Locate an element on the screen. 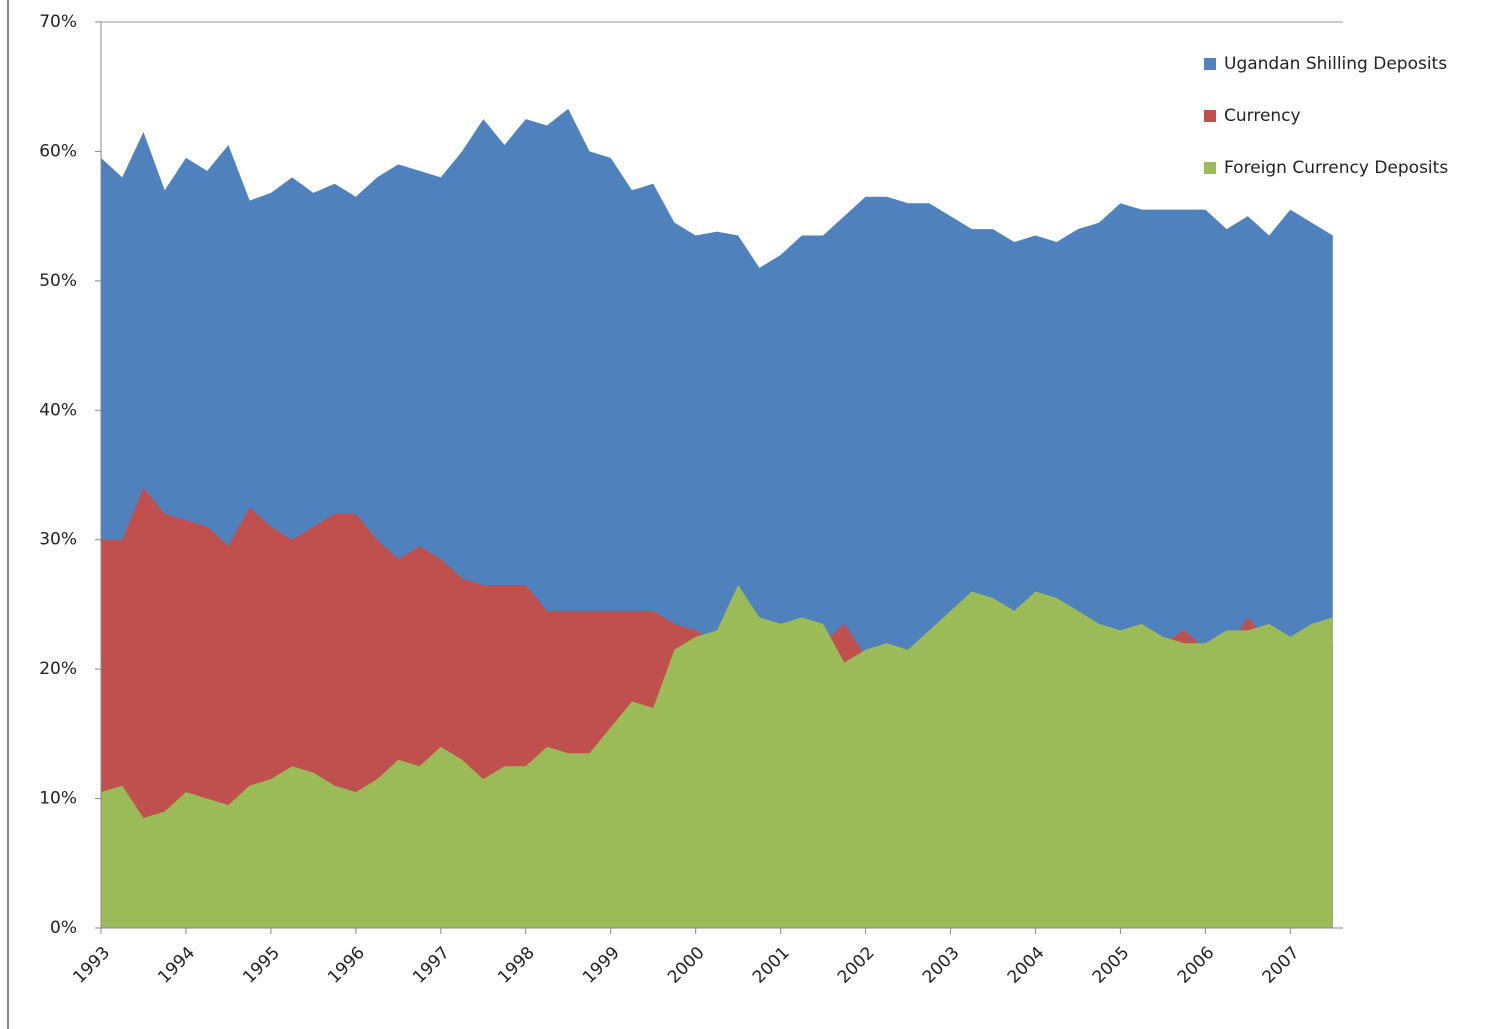  x-tick-label: 1998 is located at coordinates (516, 965).